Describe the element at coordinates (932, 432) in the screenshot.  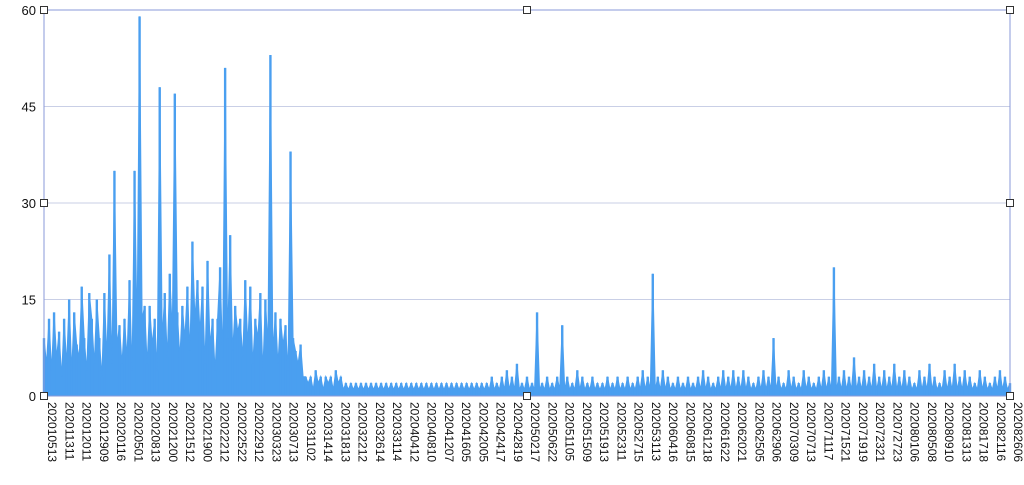
I see `x-tick-label: 202080508` at that location.